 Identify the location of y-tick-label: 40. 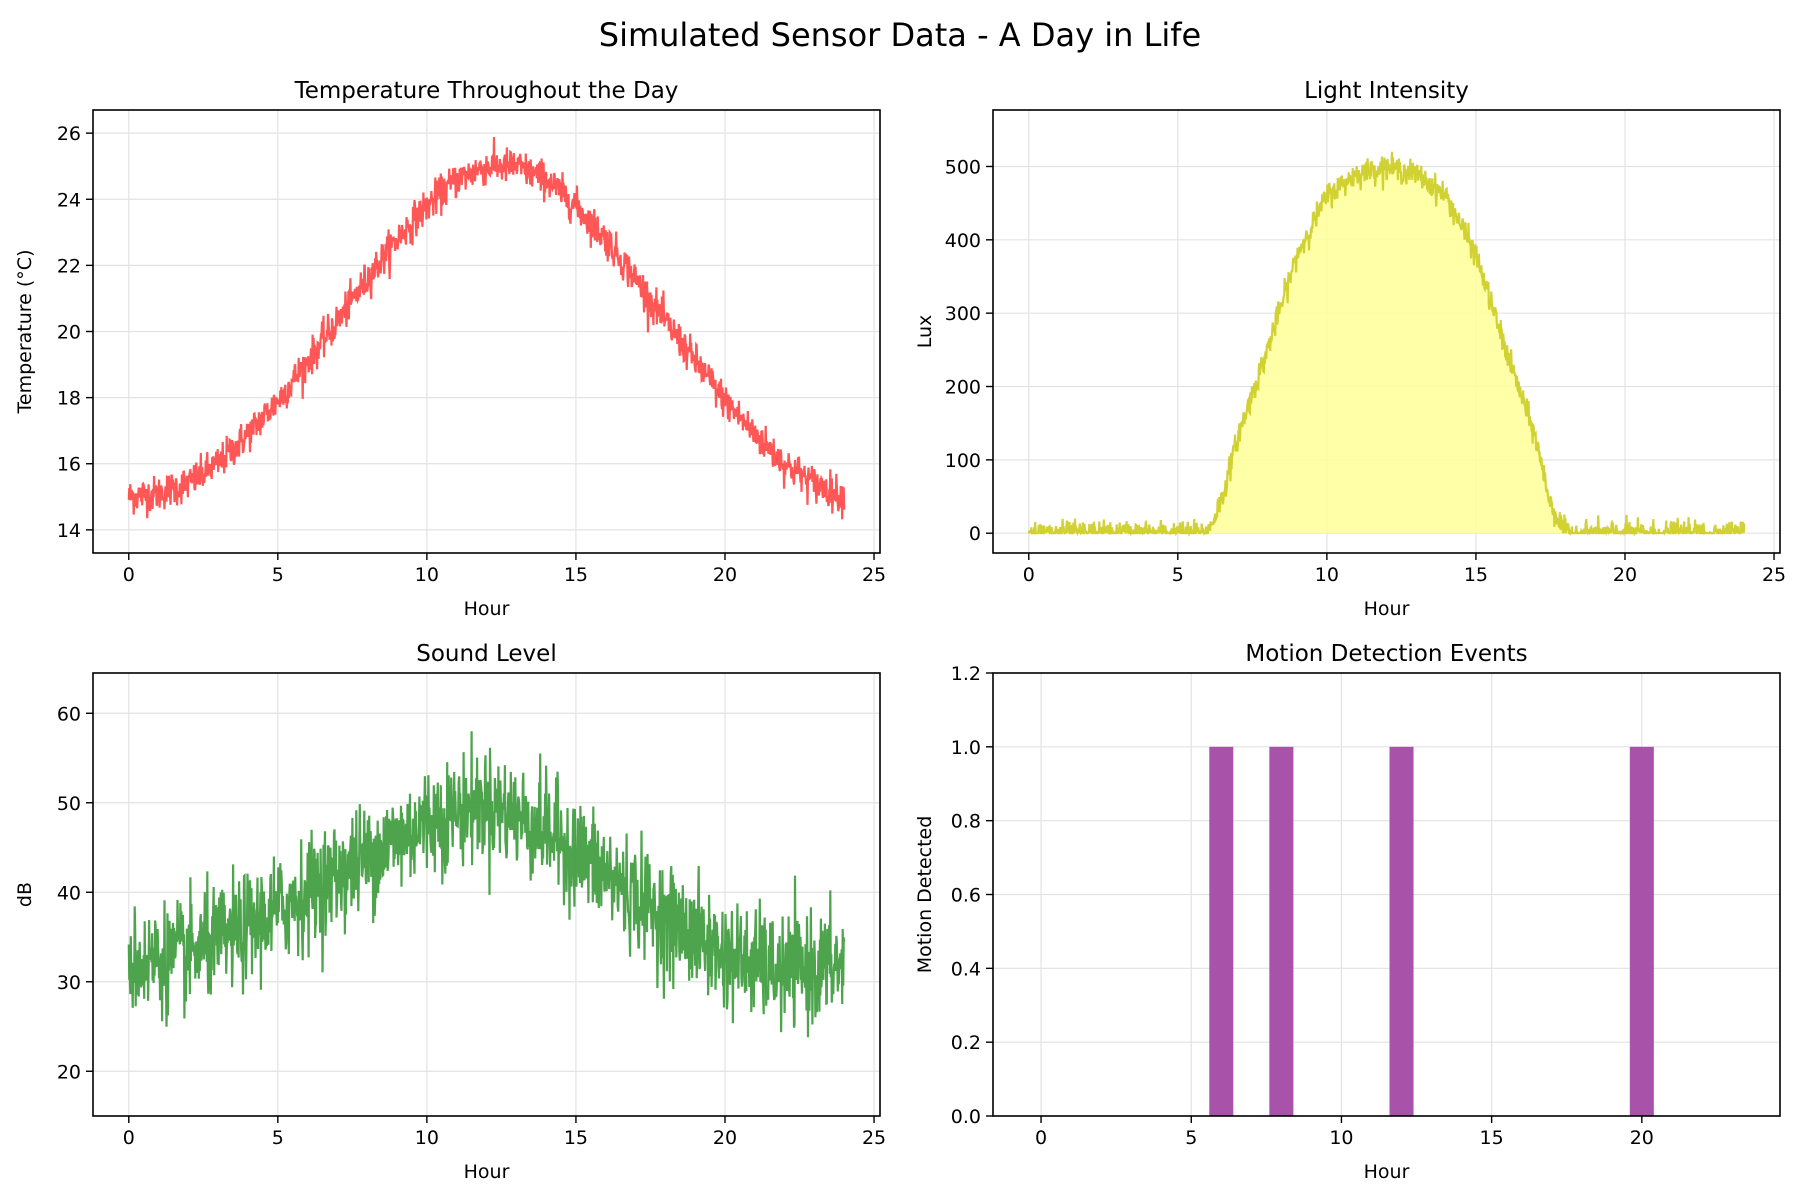
(69, 893).